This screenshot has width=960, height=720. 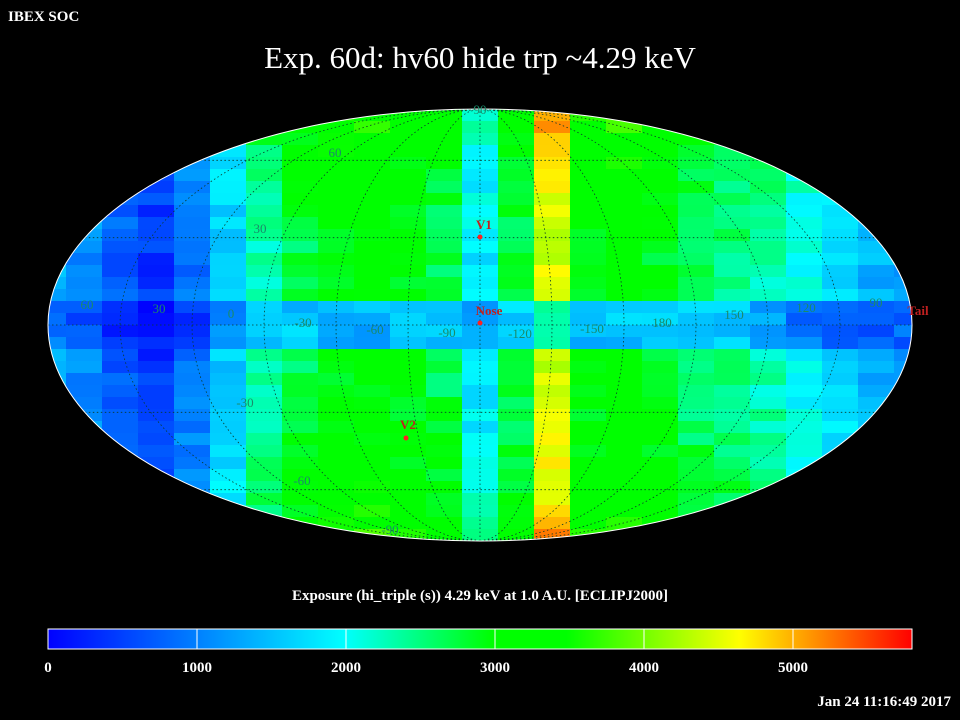 What do you see at coordinates (876, 302) in the screenshot?
I see `lon-label-90: 90` at bounding box center [876, 302].